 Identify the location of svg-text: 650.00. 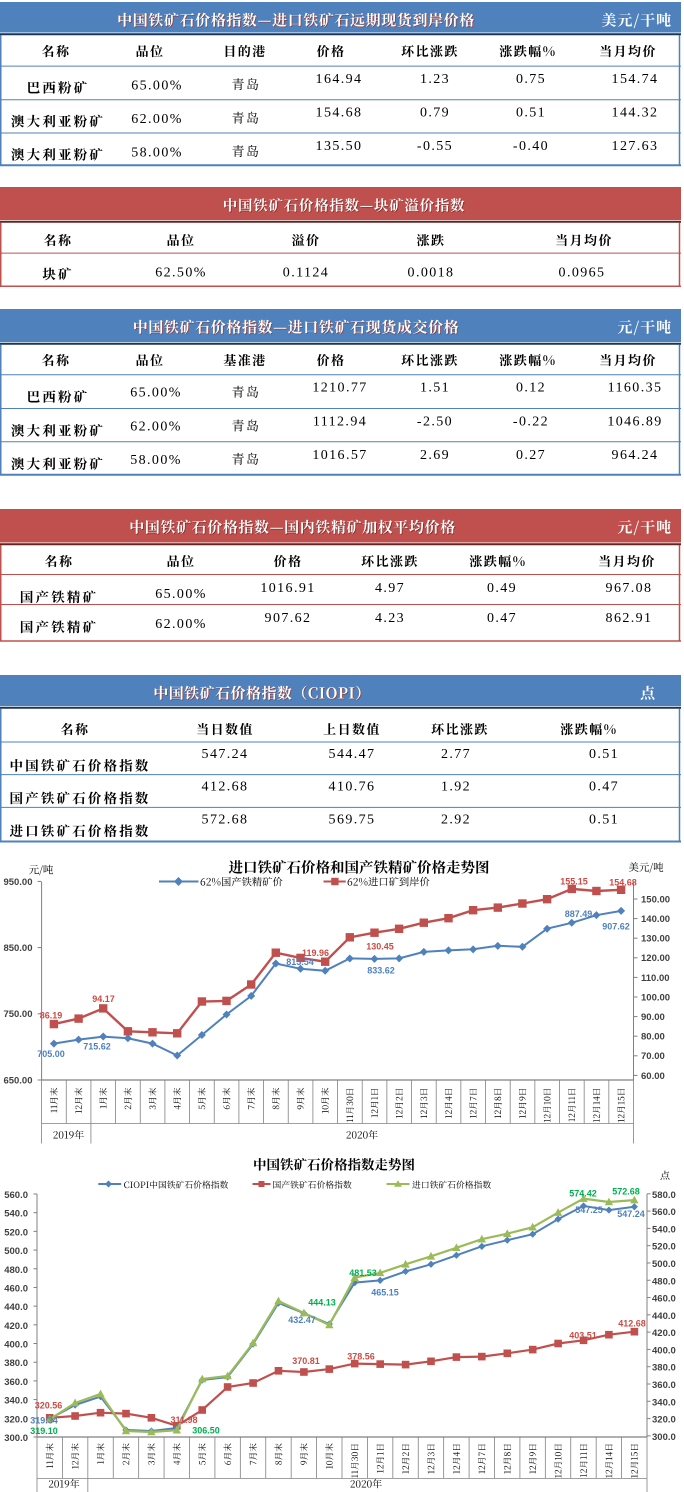
(17, 1080).